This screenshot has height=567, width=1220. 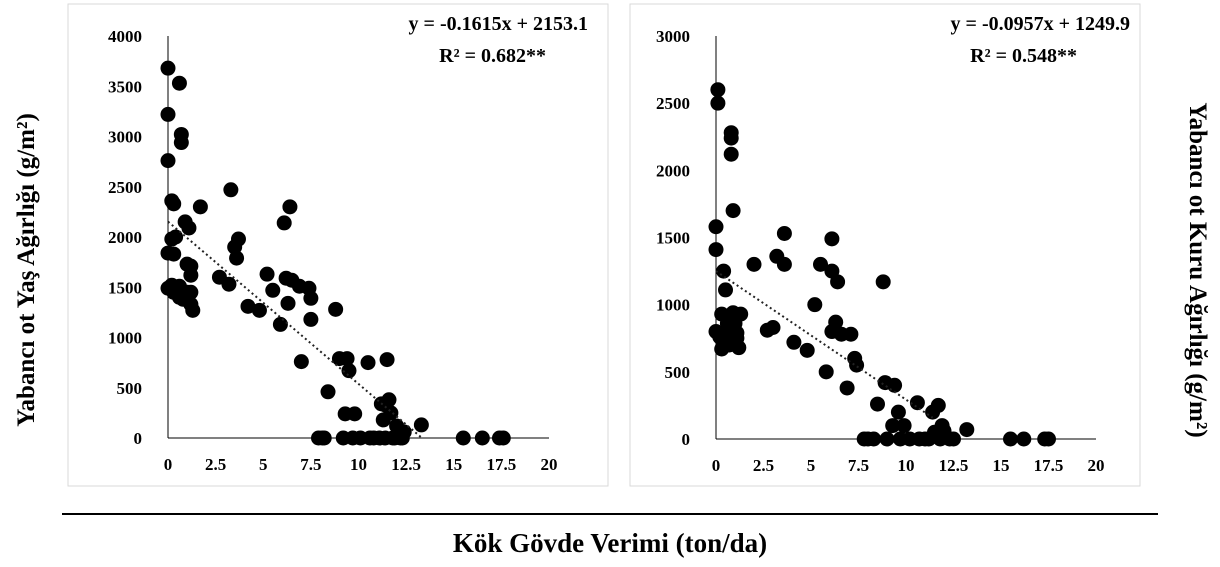 What do you see at coordinates (716, 465) in the screenshot?
I see `right-x-tick-label: 0` at bounding box center [716, 465].